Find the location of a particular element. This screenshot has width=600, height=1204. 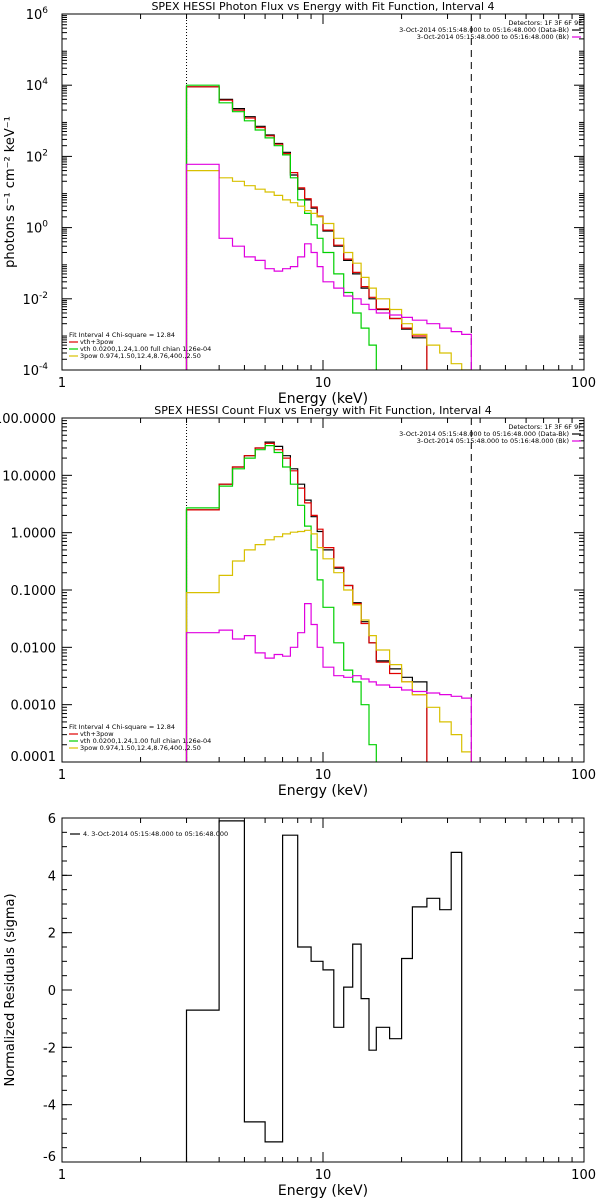

y-tick-label: 0.0010 is located at coordinates (34, 706).